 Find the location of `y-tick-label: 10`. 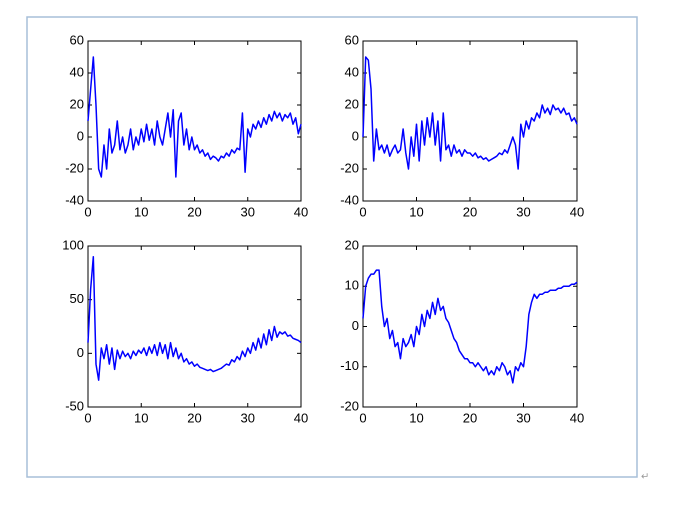

y-tick-label: 10 is located at coordinates (352, 285).